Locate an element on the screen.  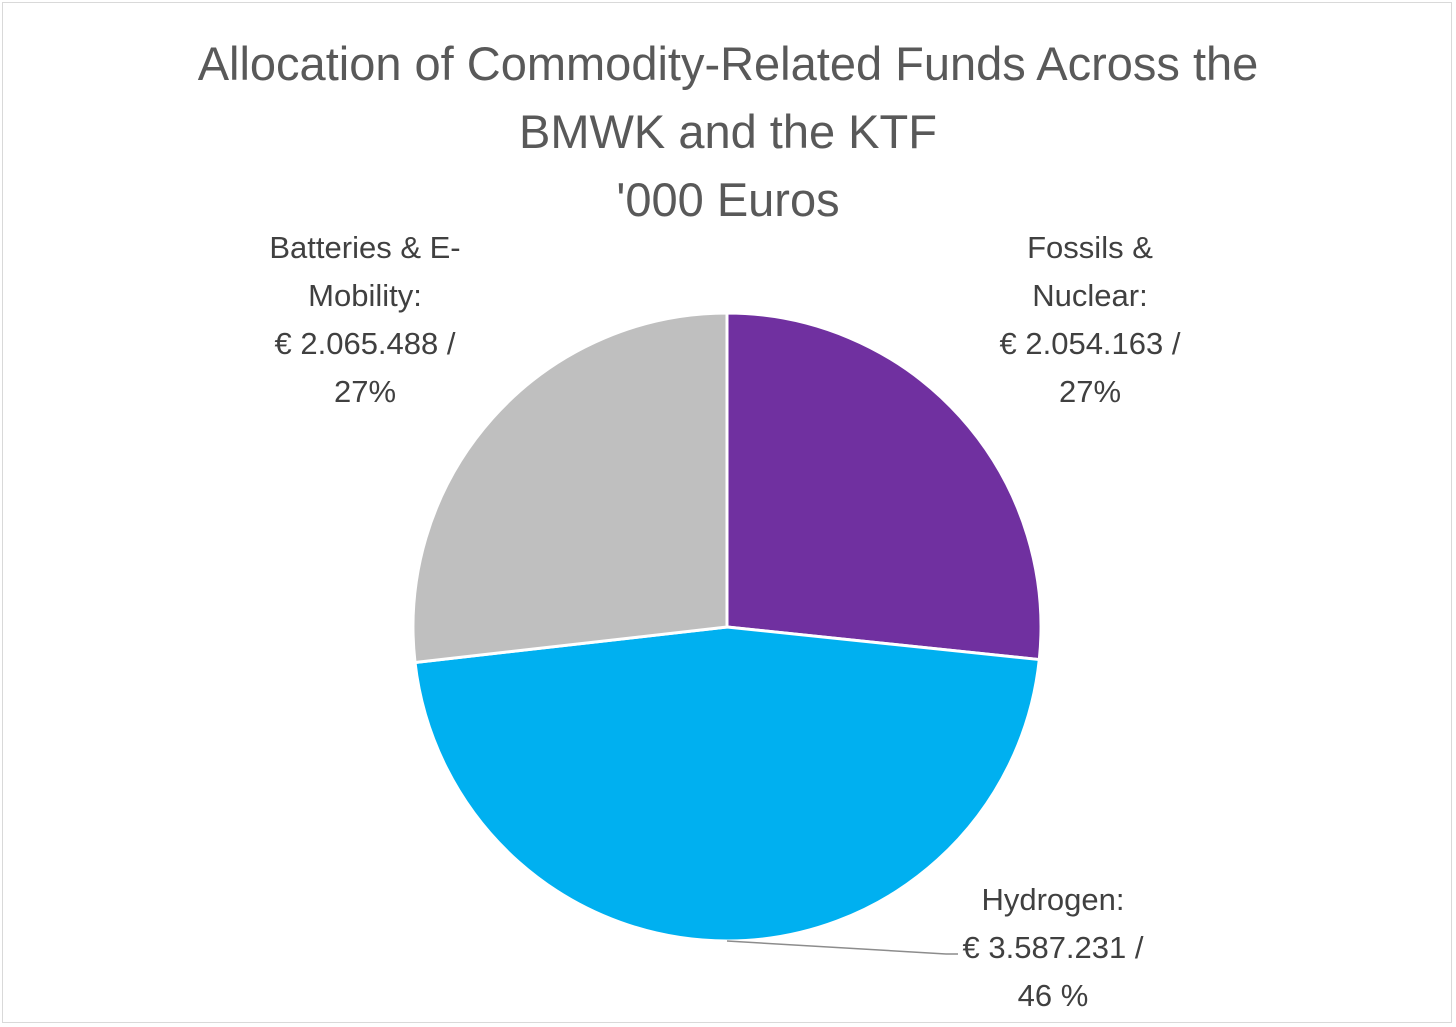
hydrogen-leader-line is located at coordinates (842, 947).